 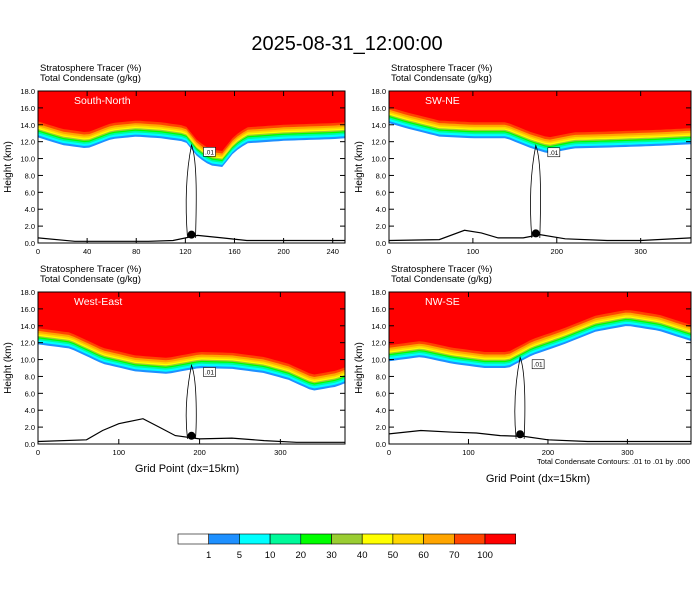 What do you see at coordinates (393, 555) in the screenshot?
I see `colorbar-level-label: 50` at bounding box center [393, 555].